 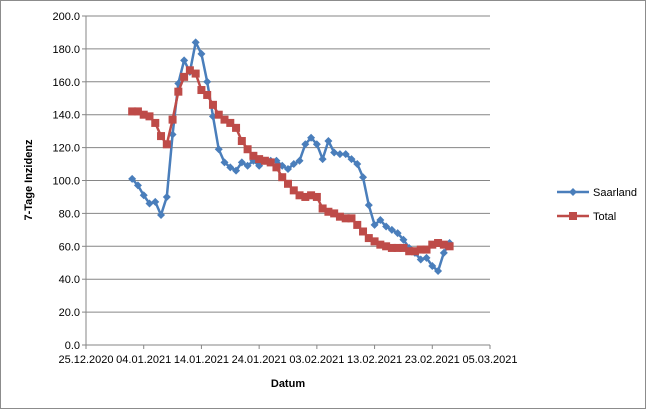 What do you see at coordinates (615, 193) in the screenshot?
I see `legend-label: Saarland` at bounding box center [615, 193].